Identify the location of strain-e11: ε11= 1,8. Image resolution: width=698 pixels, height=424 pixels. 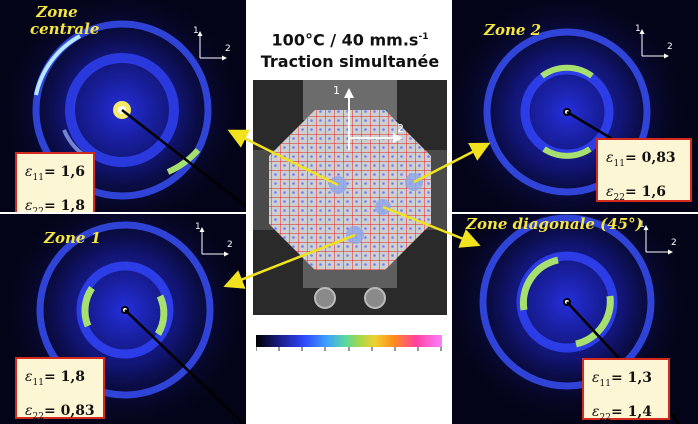
(55, 378).